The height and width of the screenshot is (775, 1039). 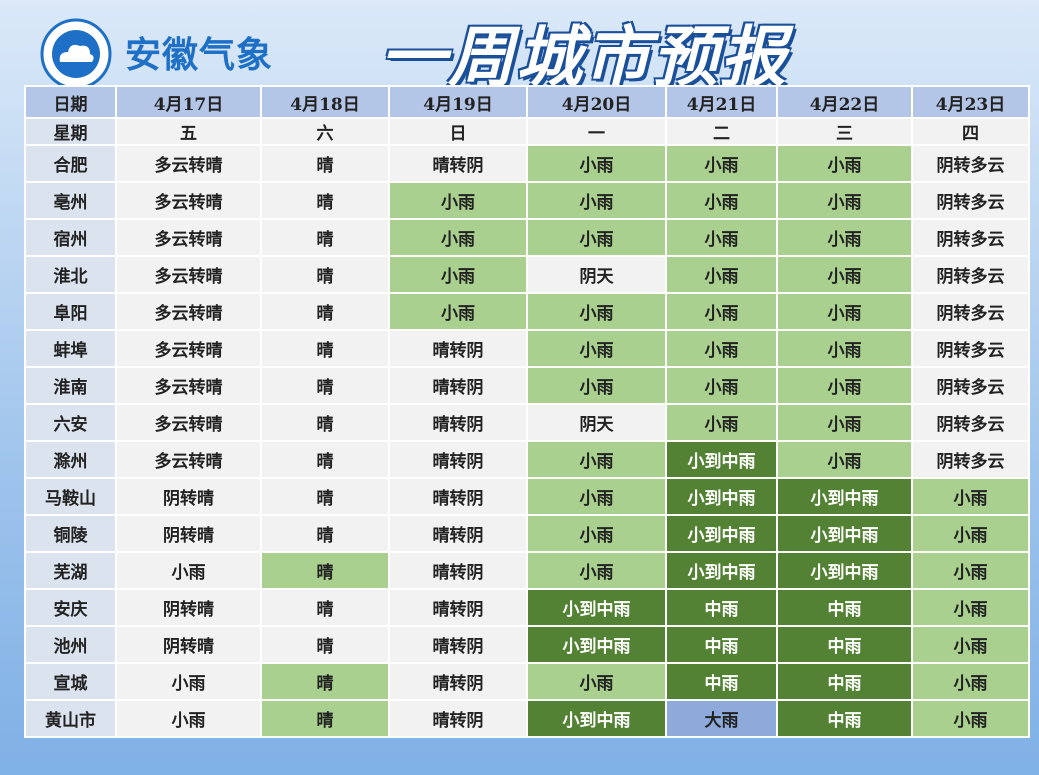 What do you see at coordinates (70, 718) in the screenshot?
I see `row-header: 黄山市` at bounding box center [70, 718].